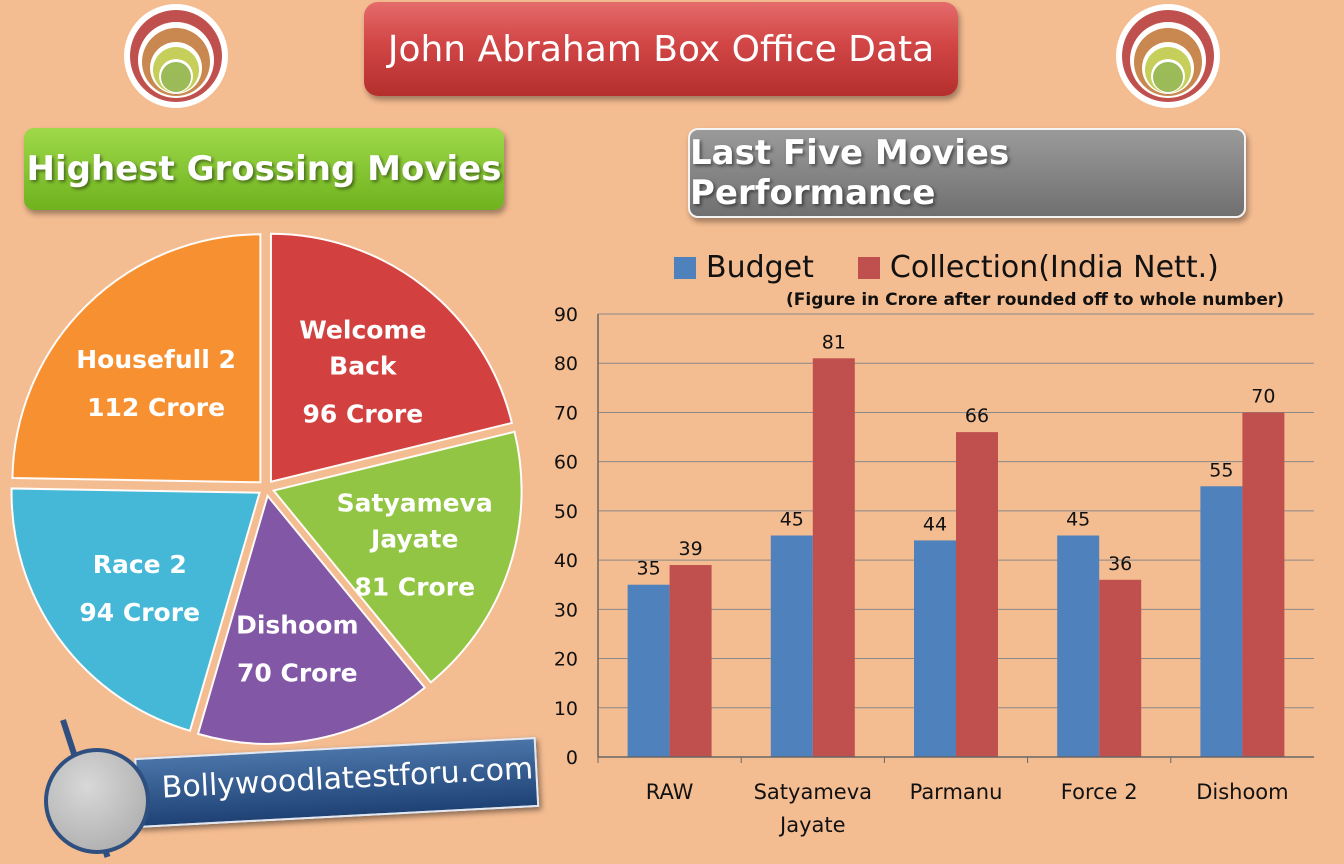  I want to click on main-title: John Abraham Box Office Data, so click(661, 49).